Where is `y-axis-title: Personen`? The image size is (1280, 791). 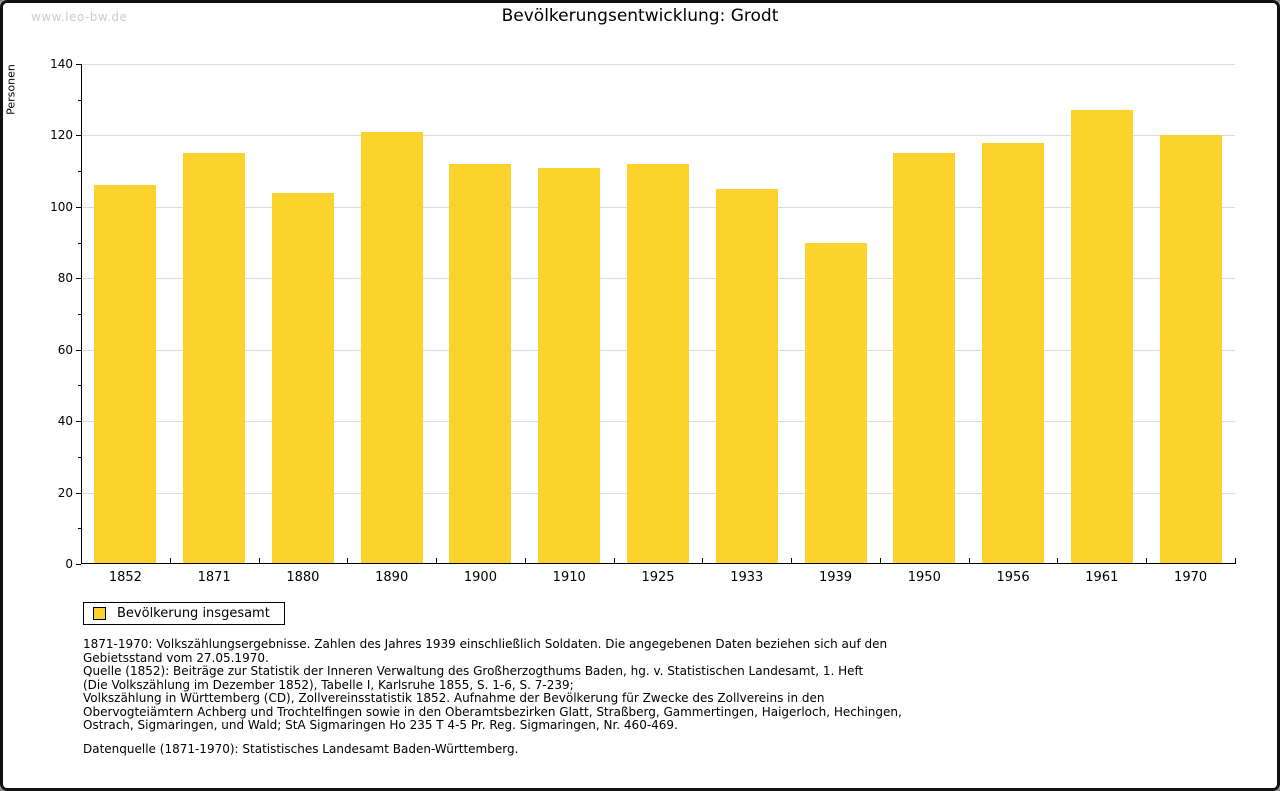 y-axis-title: Personen is located at coordinates (11, 89).